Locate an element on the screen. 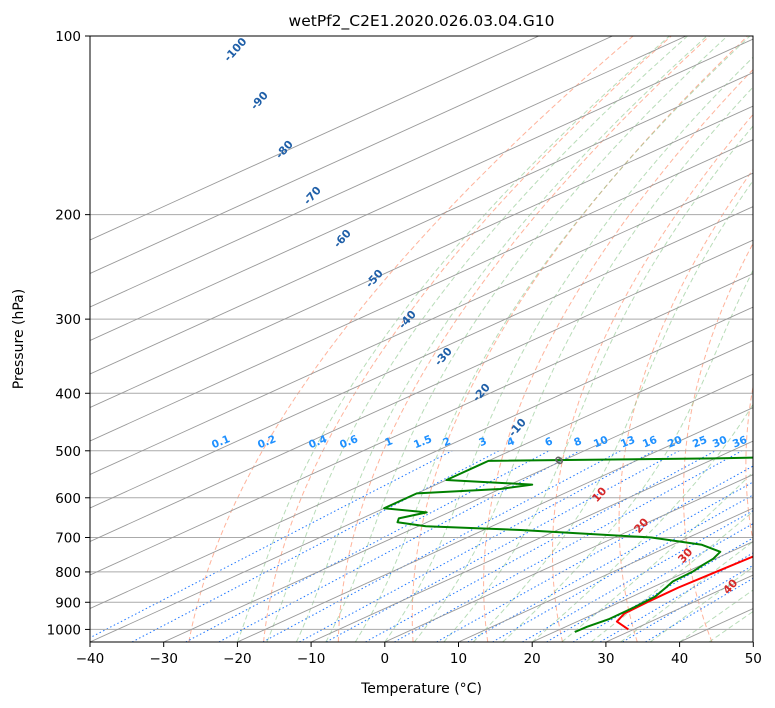 The image size is (775, 708). isotherm-label: -70 is located at coordinates (312, 196).